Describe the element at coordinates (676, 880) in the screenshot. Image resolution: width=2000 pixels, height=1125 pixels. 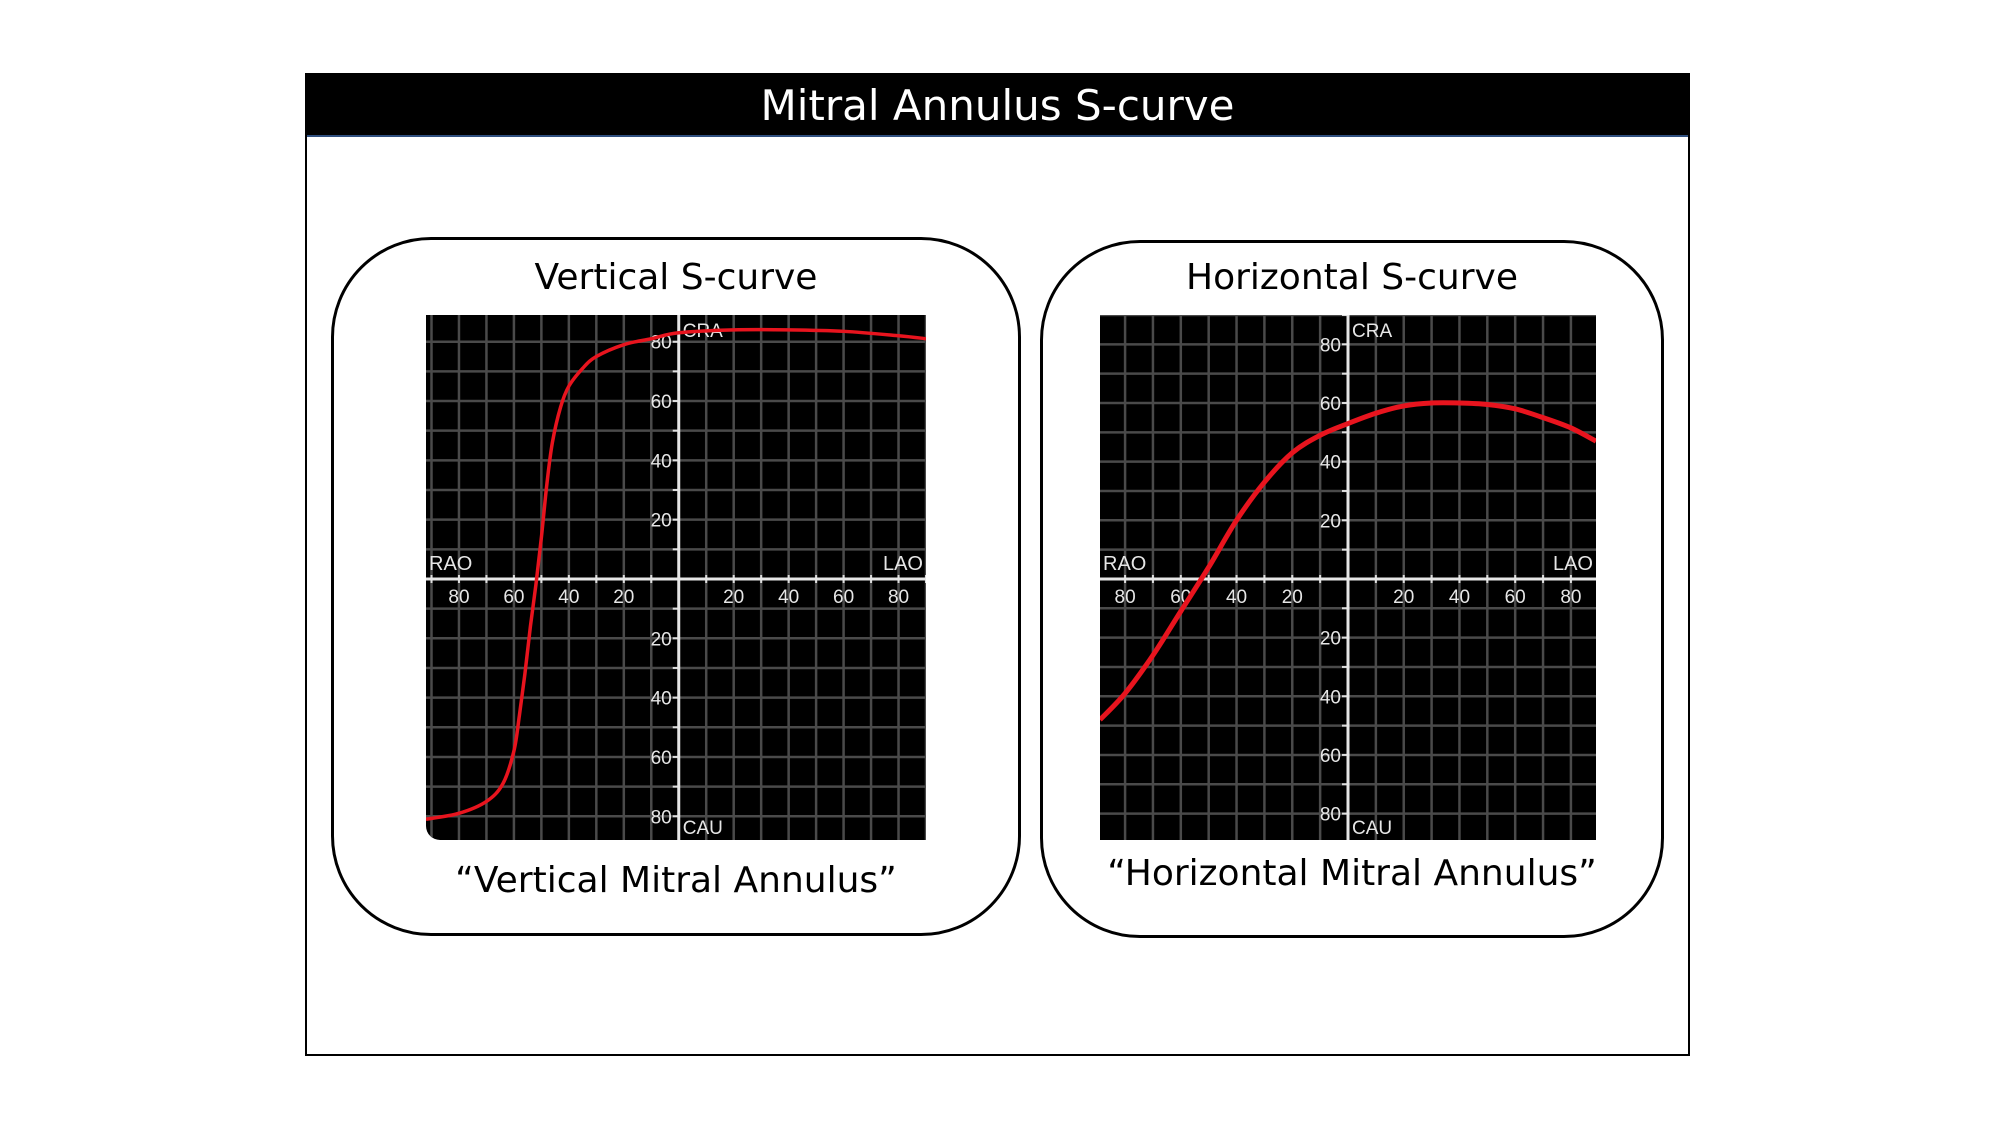
I see `panel-caption: “Vertical Mitral Annulus”` at that location.